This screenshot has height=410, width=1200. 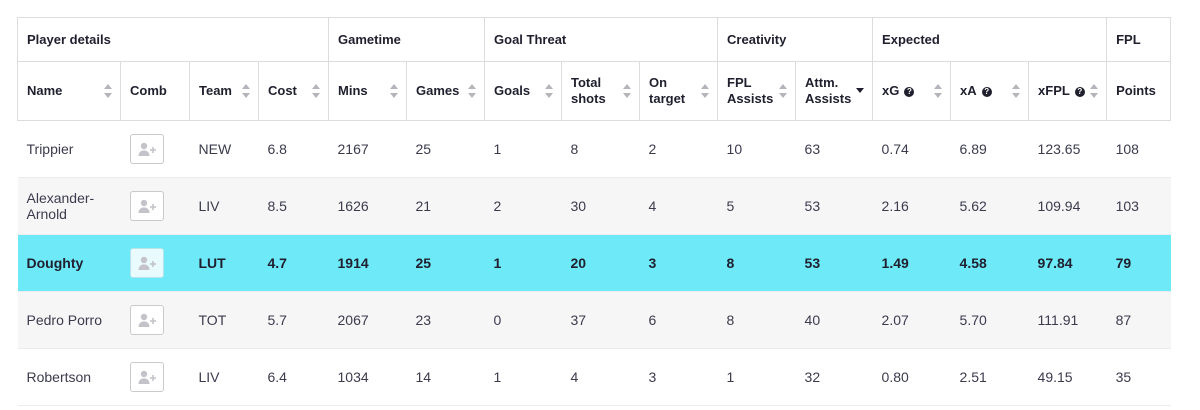 What do you see at coordinates (50, 149) in the screenshot?
I see `cell-name: Trippier` at bounding box center [50, 149].